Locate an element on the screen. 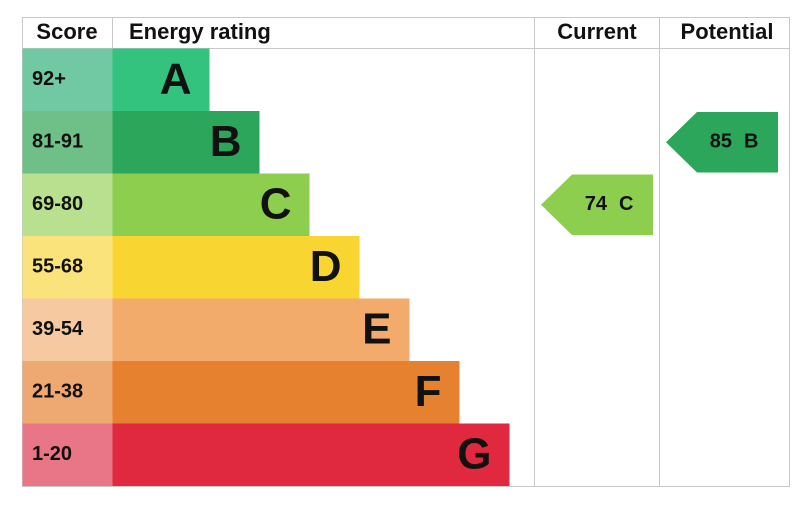  rating-letter: B is located at coordinates (226, 141).